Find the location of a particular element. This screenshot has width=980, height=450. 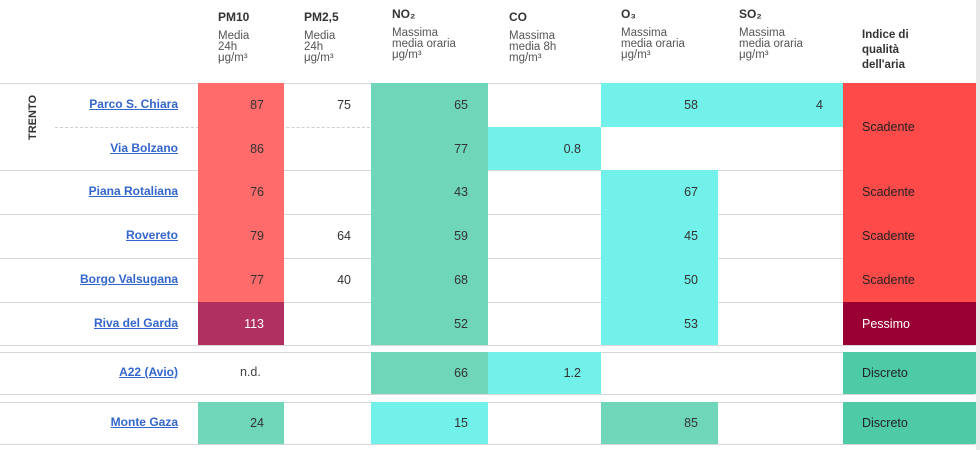

header-co: CO Massima media 8h mg/m³ is located at coordinates (532, 32).